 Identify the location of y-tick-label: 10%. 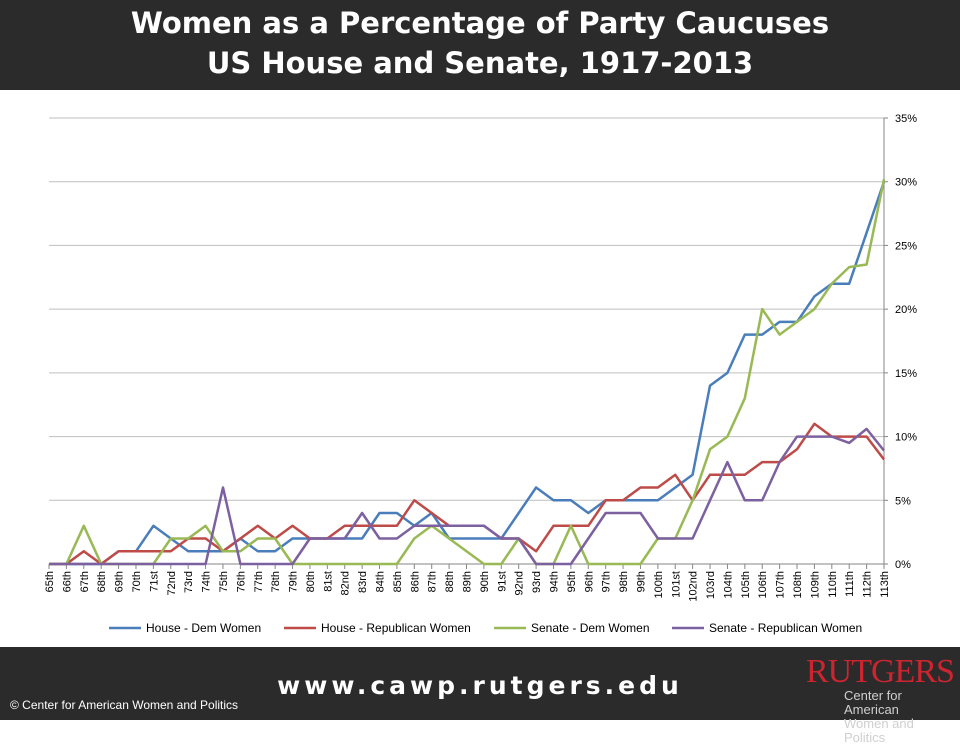
(906, 438).